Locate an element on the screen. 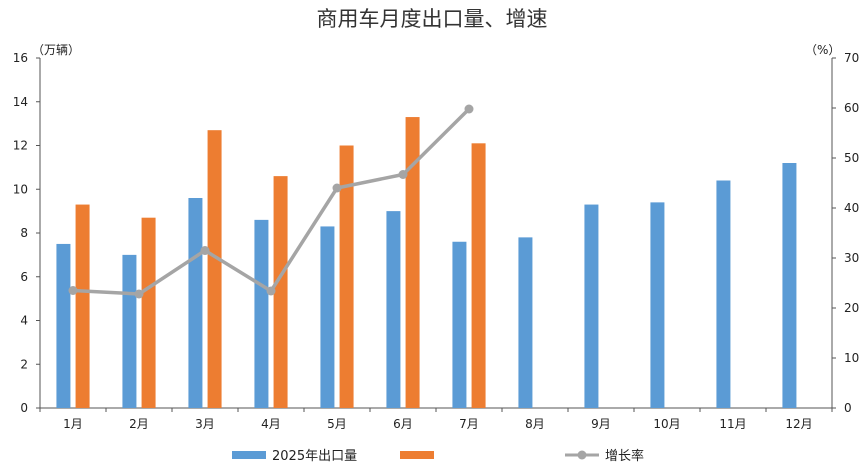 The width and height of the screenshot is (865, 473). x-tick-label: 8月 is located at coordinates (535, 424).